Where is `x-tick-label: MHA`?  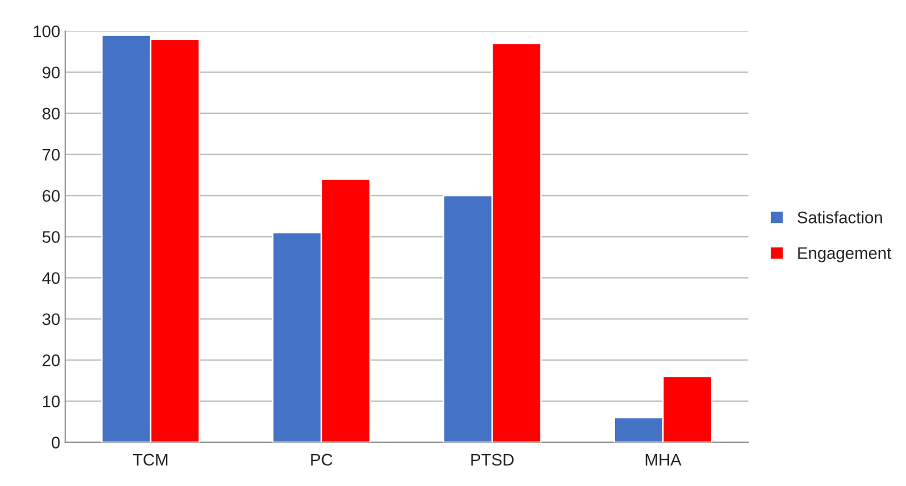 x-tick-label: MHA is located at coordinates (664, 460).